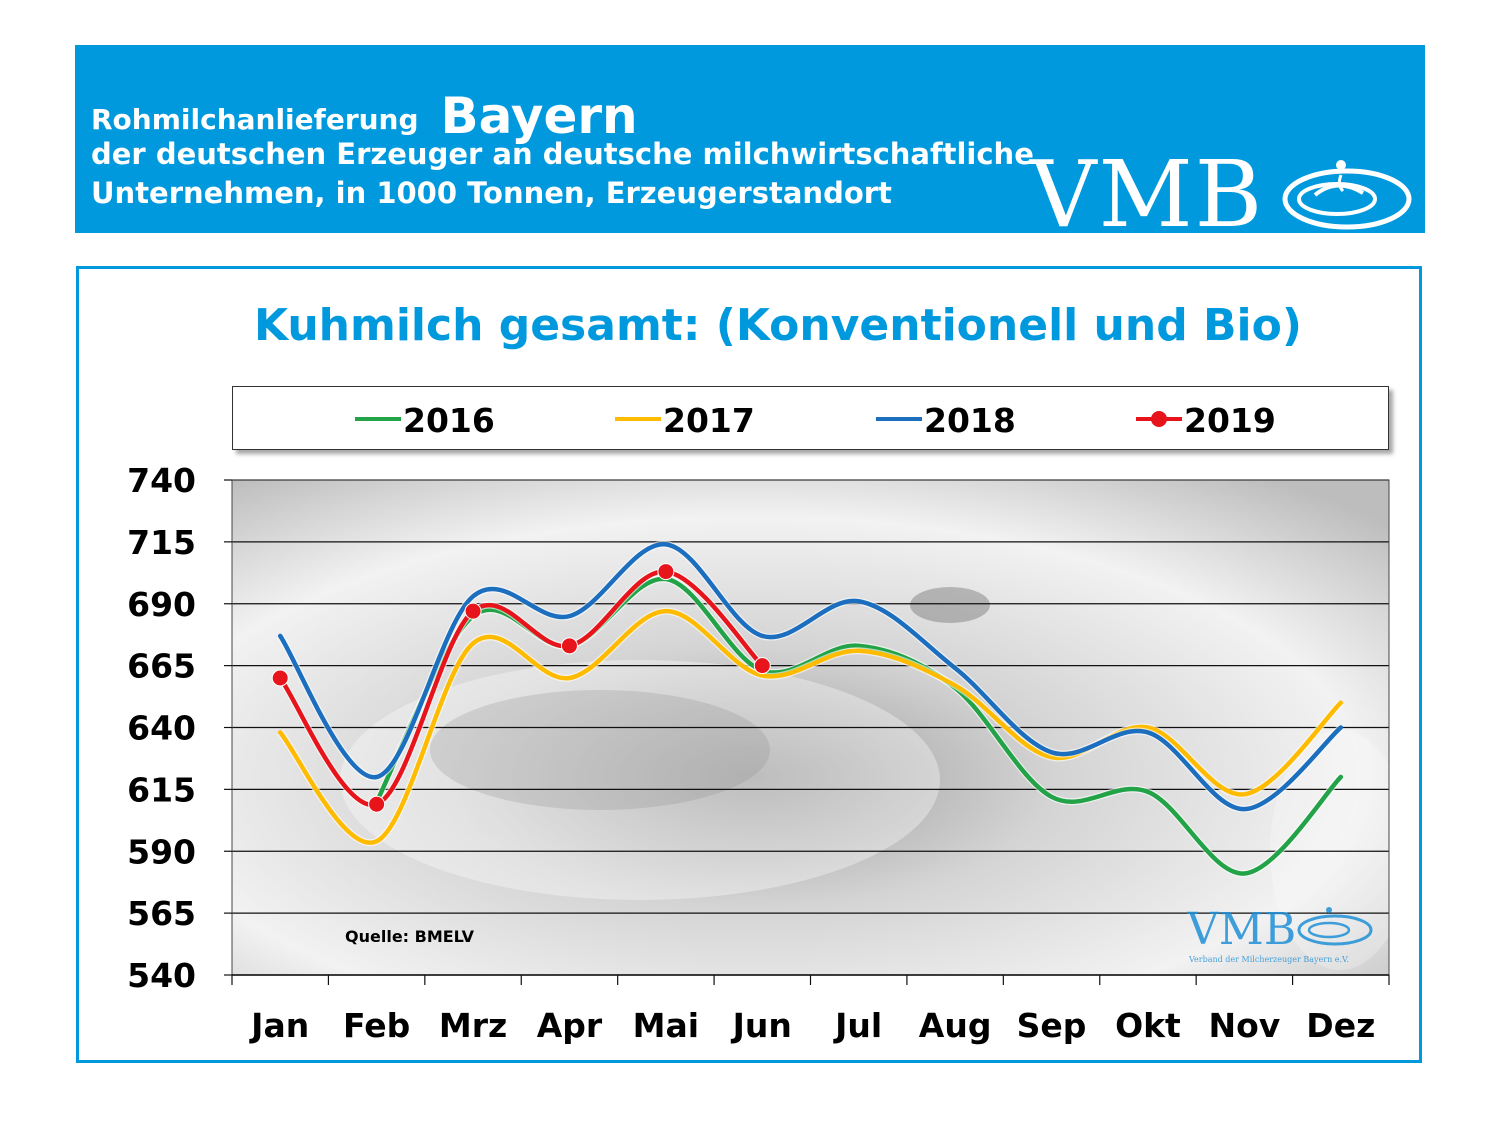 This screenshot has height=1125, width=1500. What do you see at coordinates (449, 420) in the screenshot?
I see `legend-label-2016: 2016` at bounding box center [449, 420].